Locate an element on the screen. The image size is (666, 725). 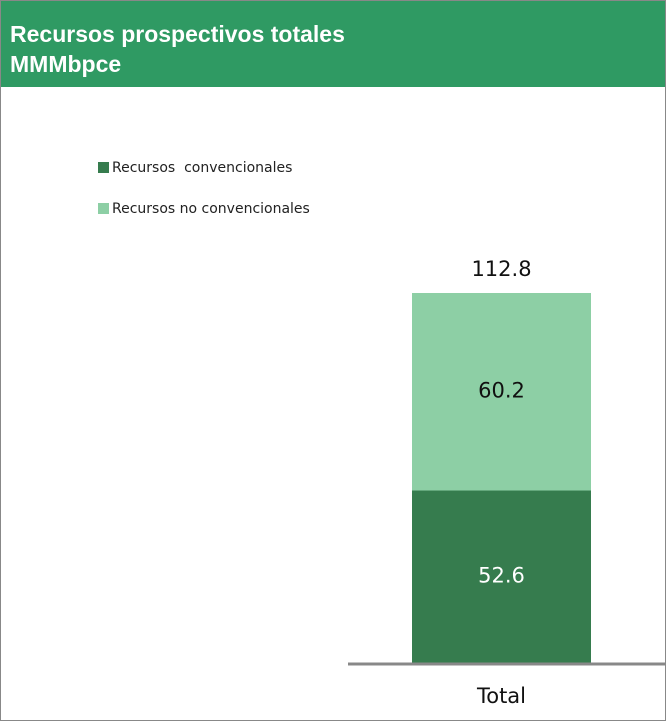
chart-title: Recursos prospectivos totales is located at coordinates (177, 34).